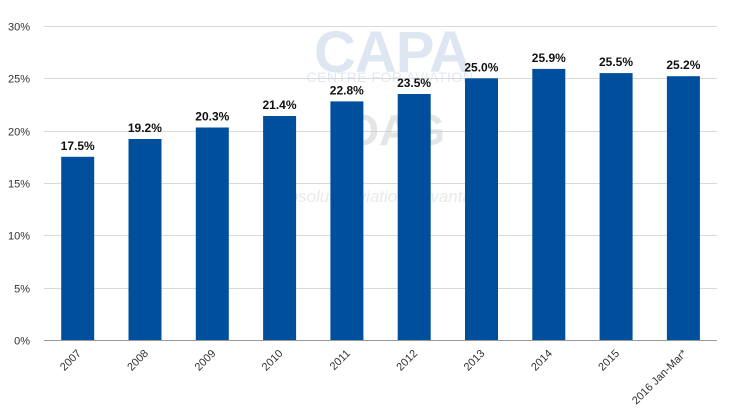 The height and width of the screenshot is (414, 741). Describe the element at coordinates (549, 58) in the screenshot. I see `data-label: 25.9%` at that location.